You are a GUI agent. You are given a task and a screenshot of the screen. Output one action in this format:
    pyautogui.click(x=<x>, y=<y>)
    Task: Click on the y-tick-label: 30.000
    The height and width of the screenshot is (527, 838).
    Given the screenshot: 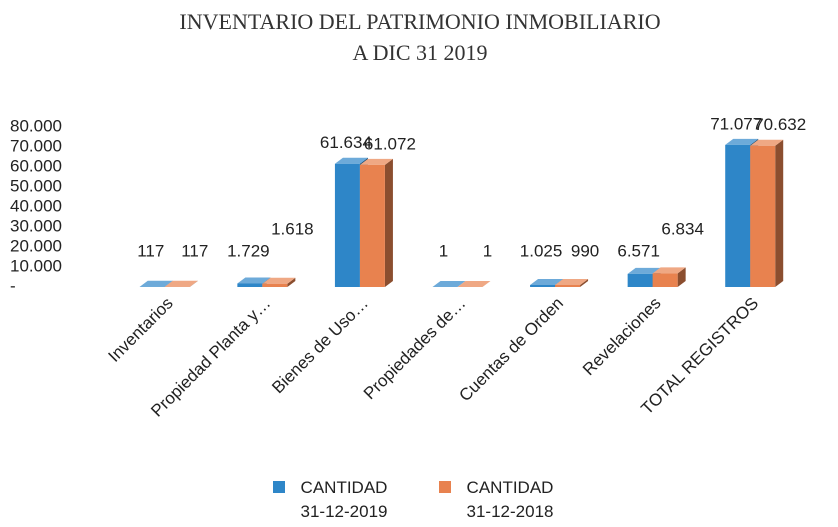 What is the action you would take?
    pyautogui.click(x=36, y=225)
    